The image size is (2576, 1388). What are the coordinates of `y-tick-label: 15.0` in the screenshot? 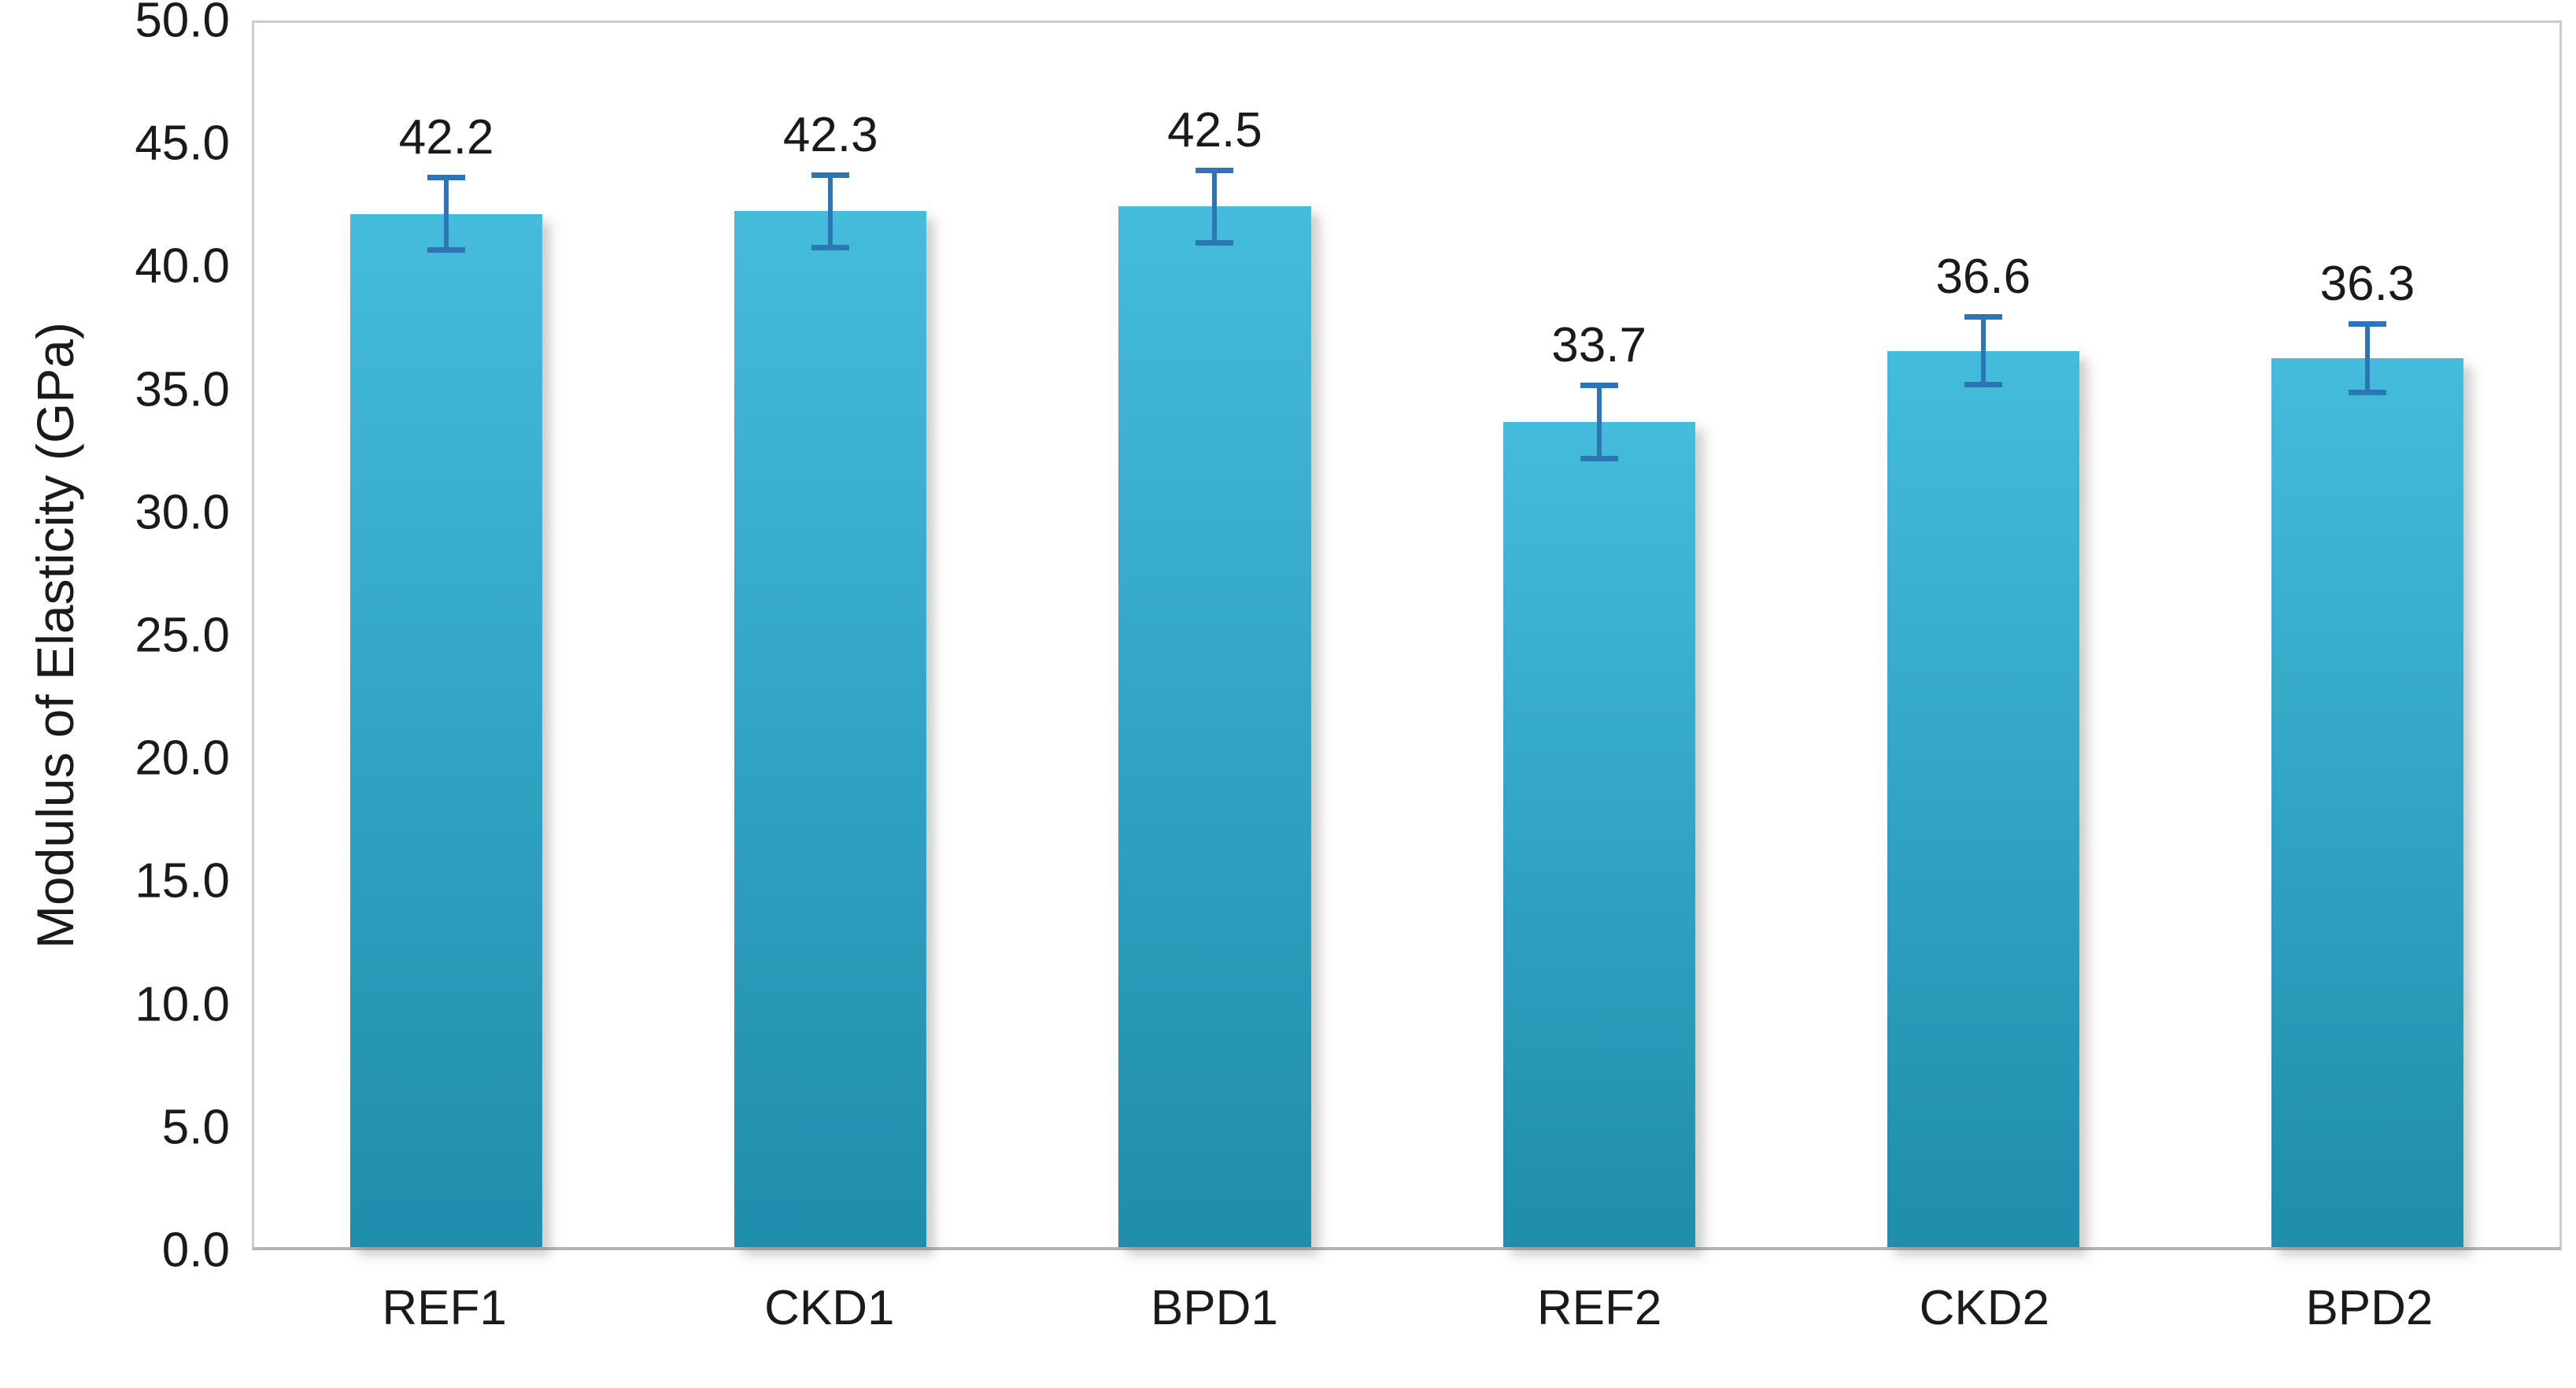 It's located at (182, 881).